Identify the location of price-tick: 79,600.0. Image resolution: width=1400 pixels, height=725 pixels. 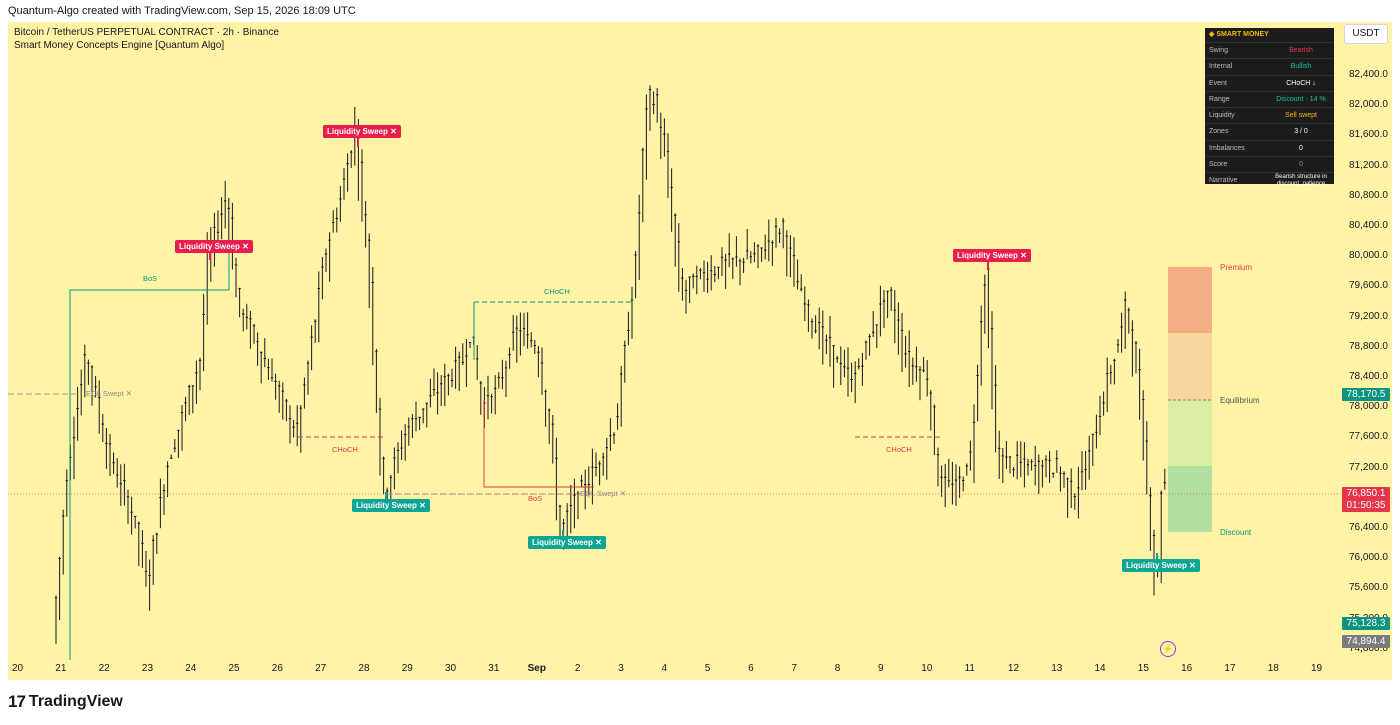
(1368, 286).